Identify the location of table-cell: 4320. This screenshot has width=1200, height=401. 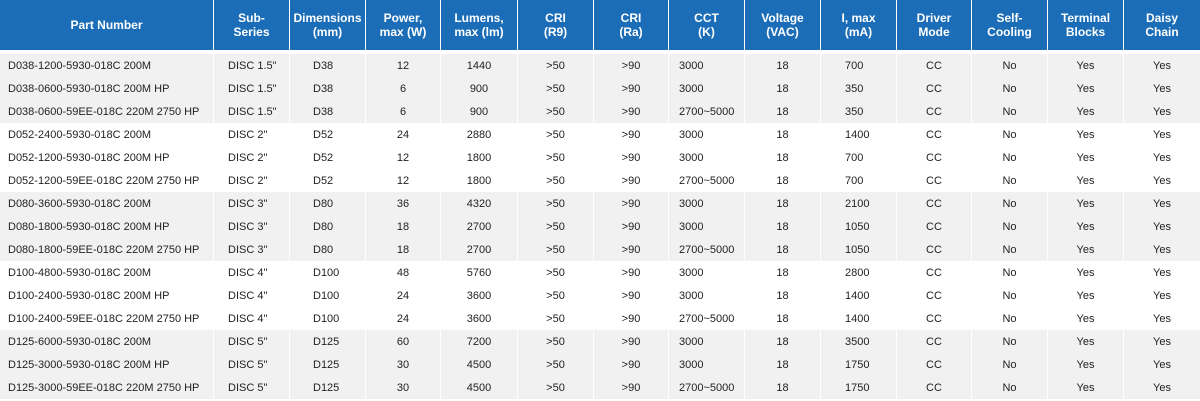
(479, 203).